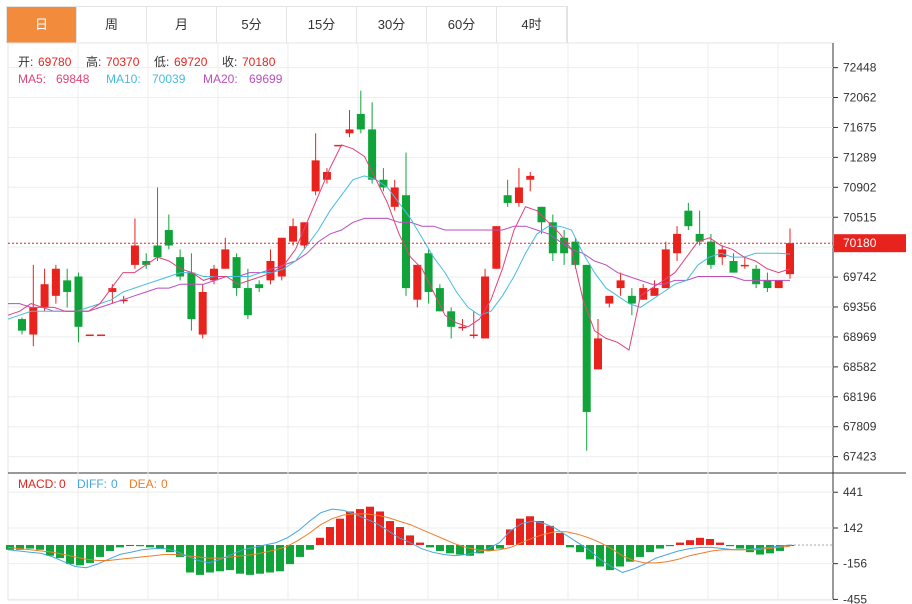  What do you see at coordinates (860, 243) in the screenshot?
I see `last-price-label: 70180` at bounding box center [860, 243].